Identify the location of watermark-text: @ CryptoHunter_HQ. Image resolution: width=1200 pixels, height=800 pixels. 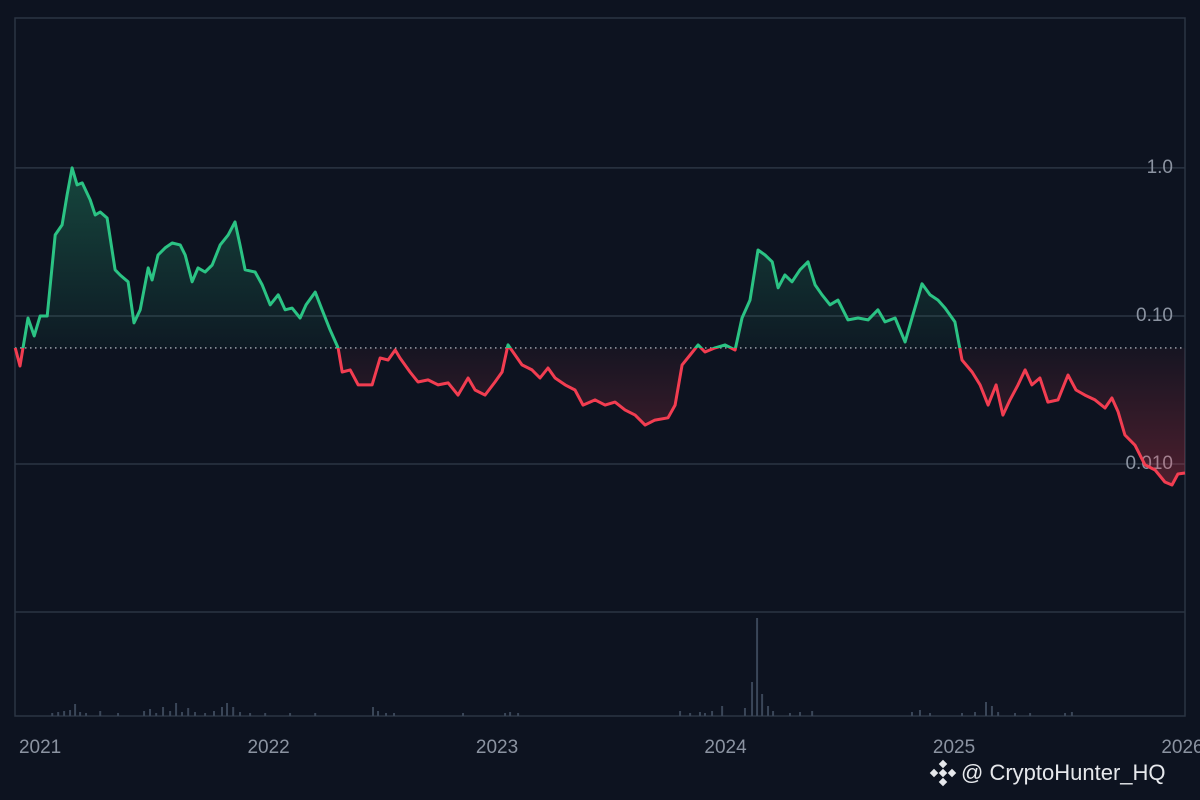
(1063, 772).